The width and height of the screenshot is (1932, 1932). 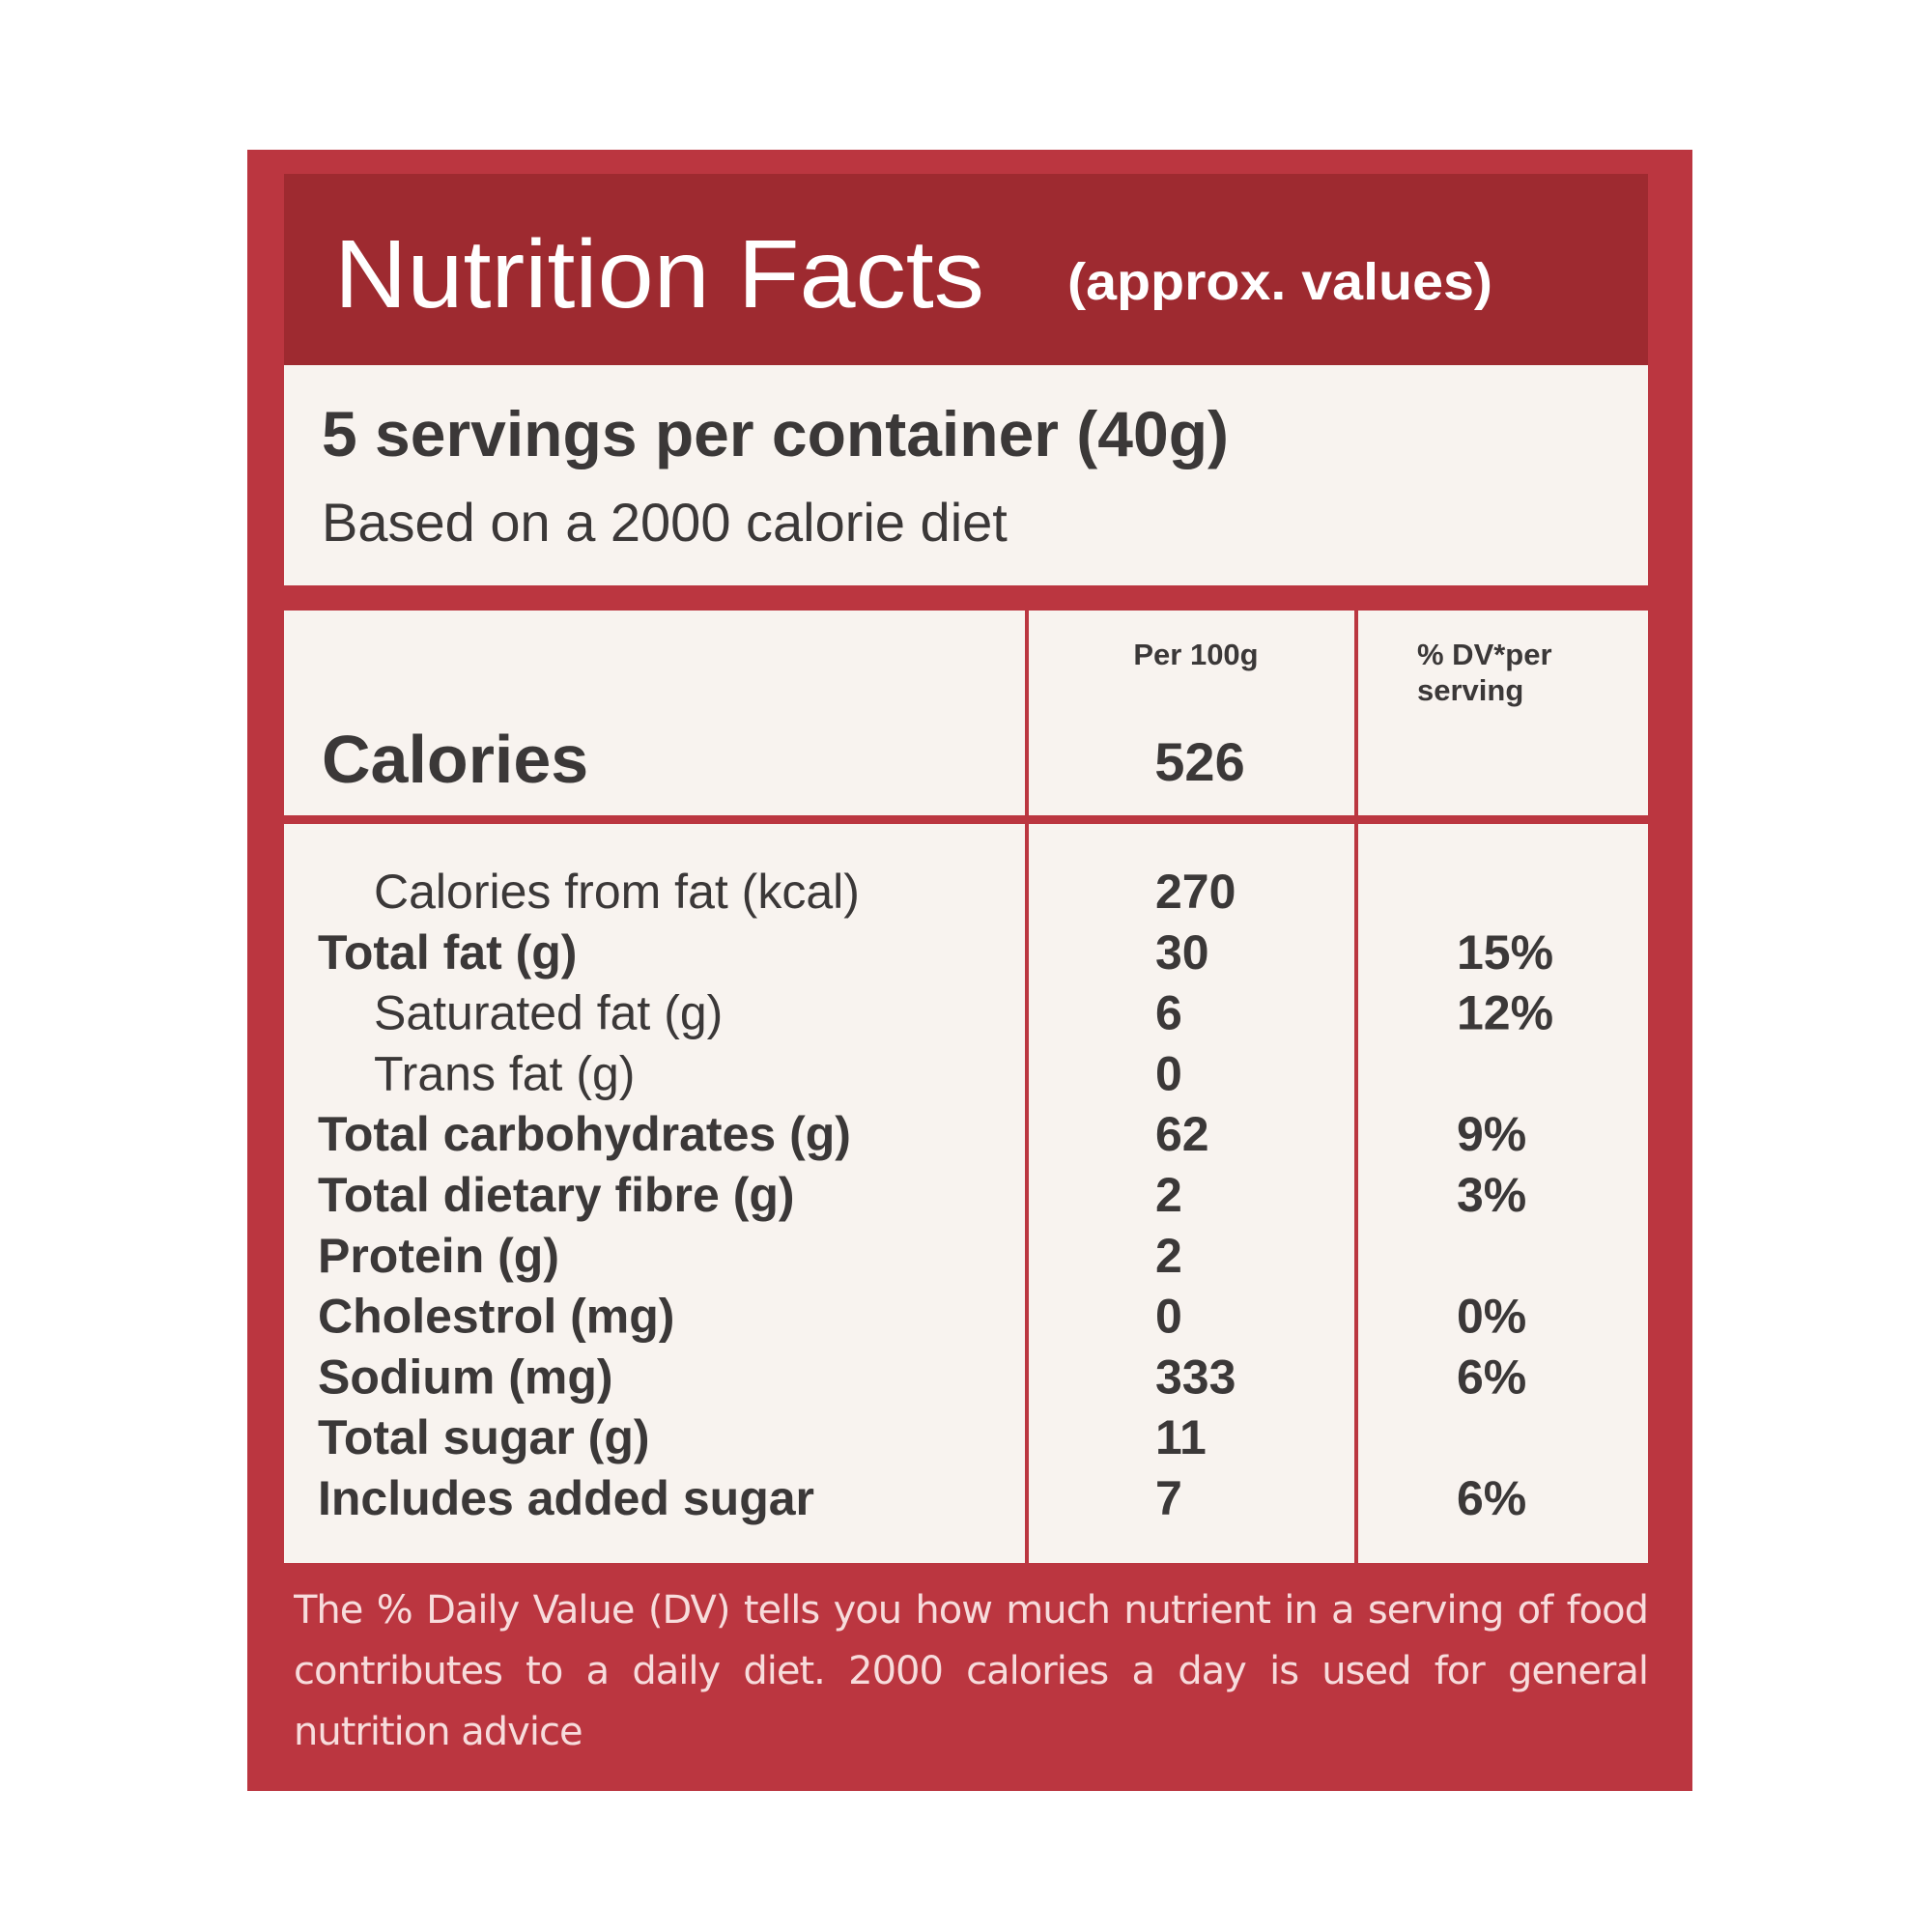 I want to click on calories-value: 526, so click(x=1199, y=761).